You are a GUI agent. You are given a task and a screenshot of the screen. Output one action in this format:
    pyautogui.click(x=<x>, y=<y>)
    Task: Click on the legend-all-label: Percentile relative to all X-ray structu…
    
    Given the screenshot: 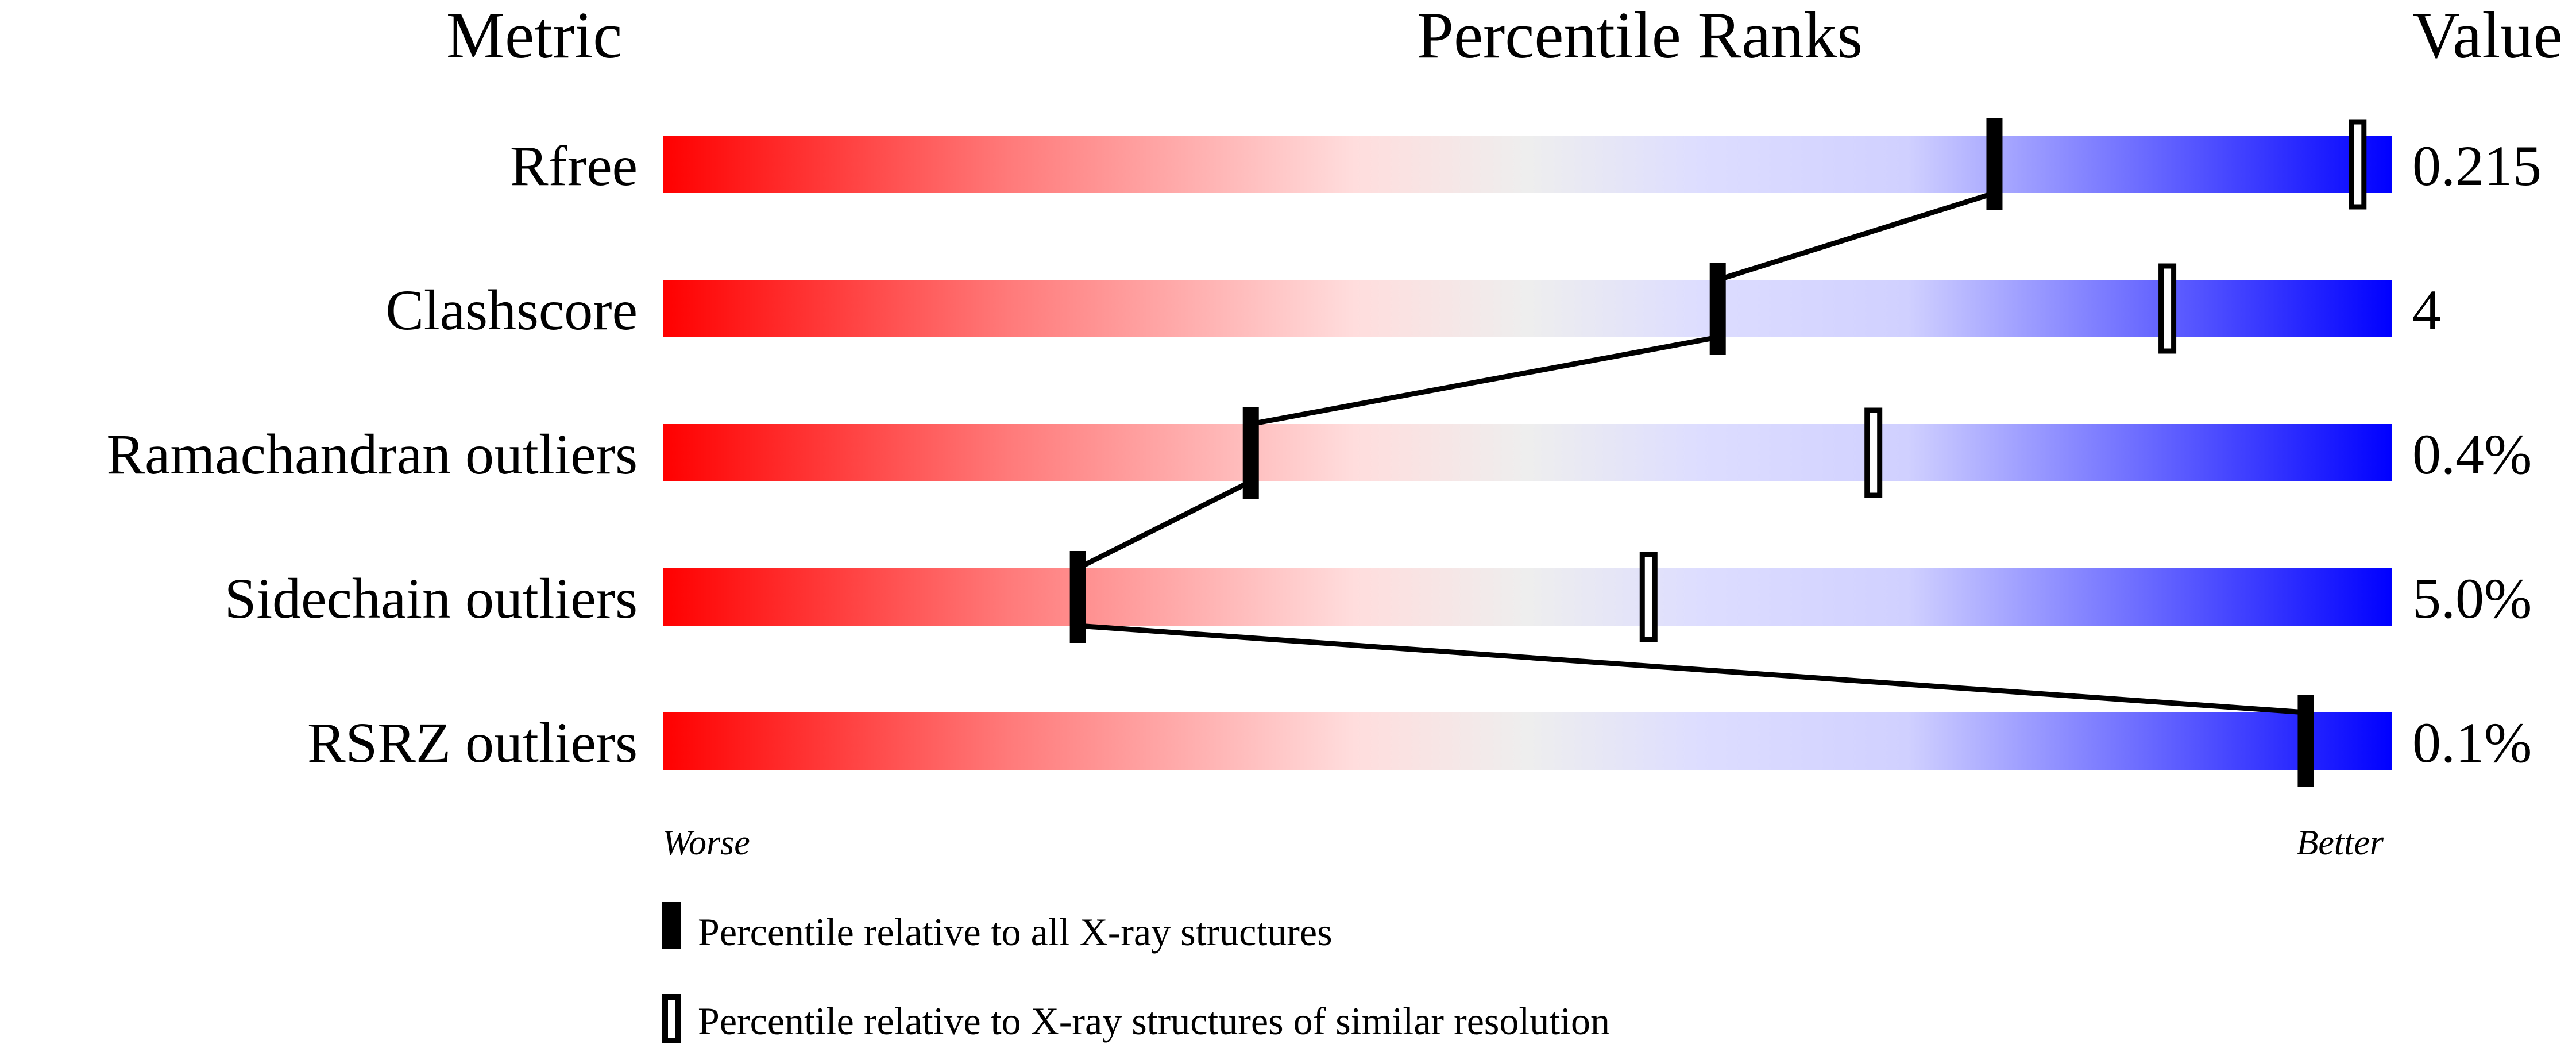 What is the action you would take?
    pyautogui.click(x=1015, y=932)
    